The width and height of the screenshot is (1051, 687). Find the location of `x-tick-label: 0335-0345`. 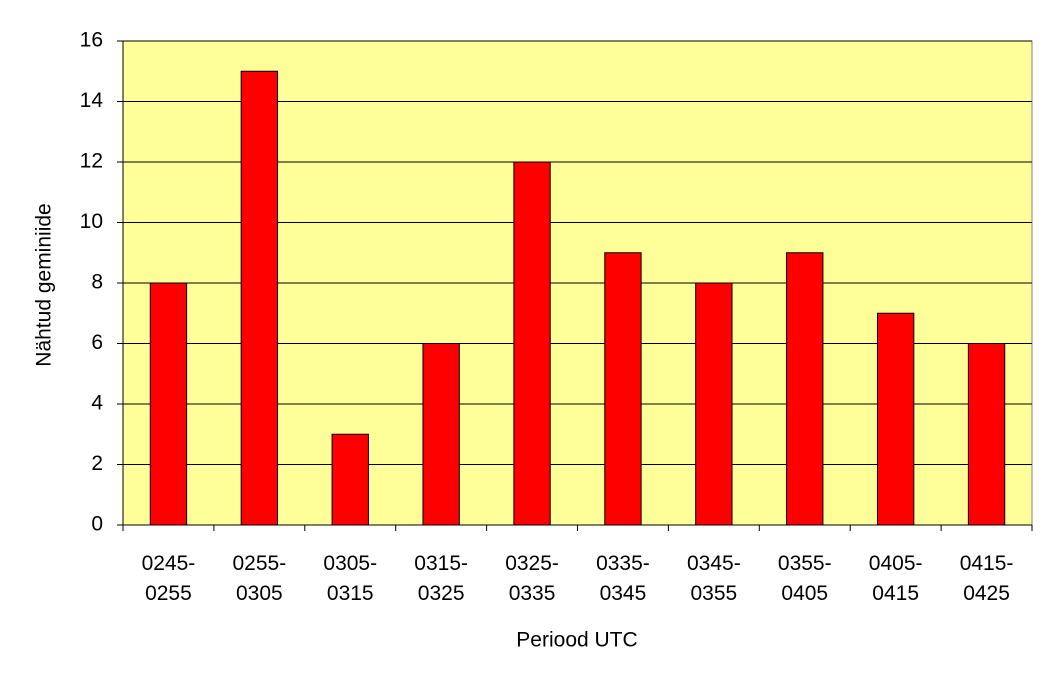

x-tick-label: 0335-0345 is located at coordinates (623, 578).